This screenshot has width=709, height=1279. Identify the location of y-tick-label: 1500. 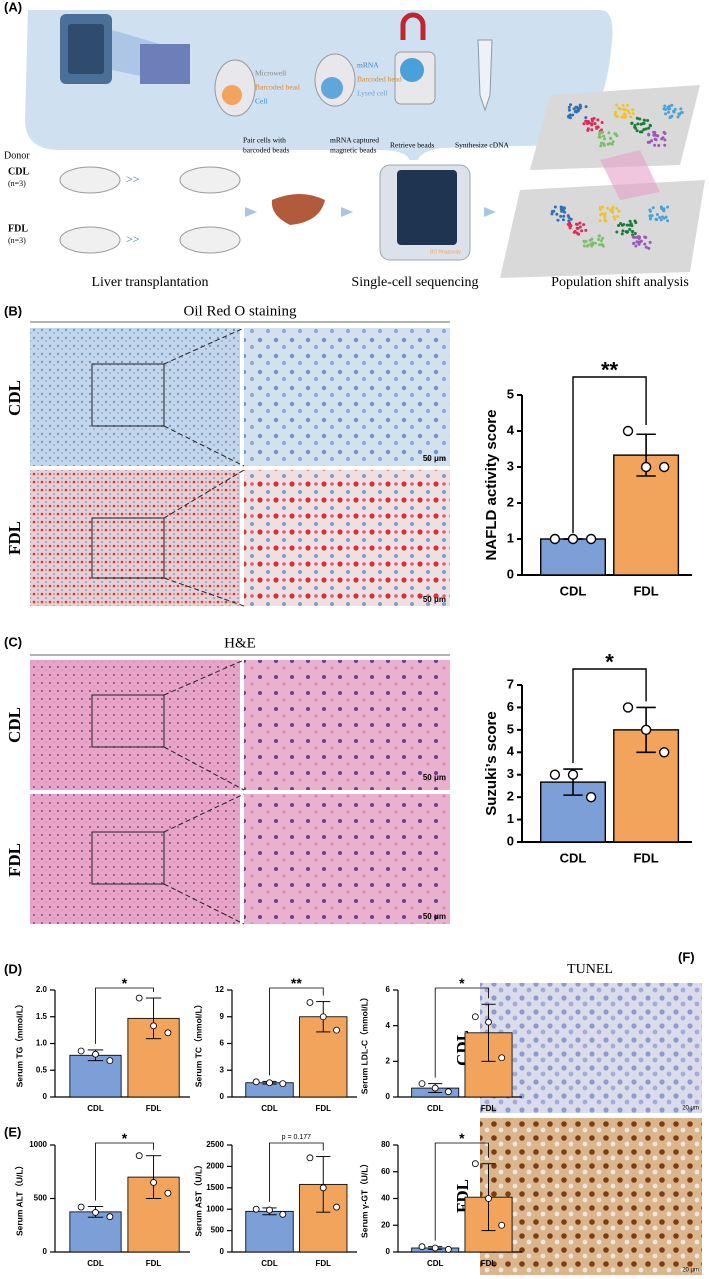
(215, 1187).